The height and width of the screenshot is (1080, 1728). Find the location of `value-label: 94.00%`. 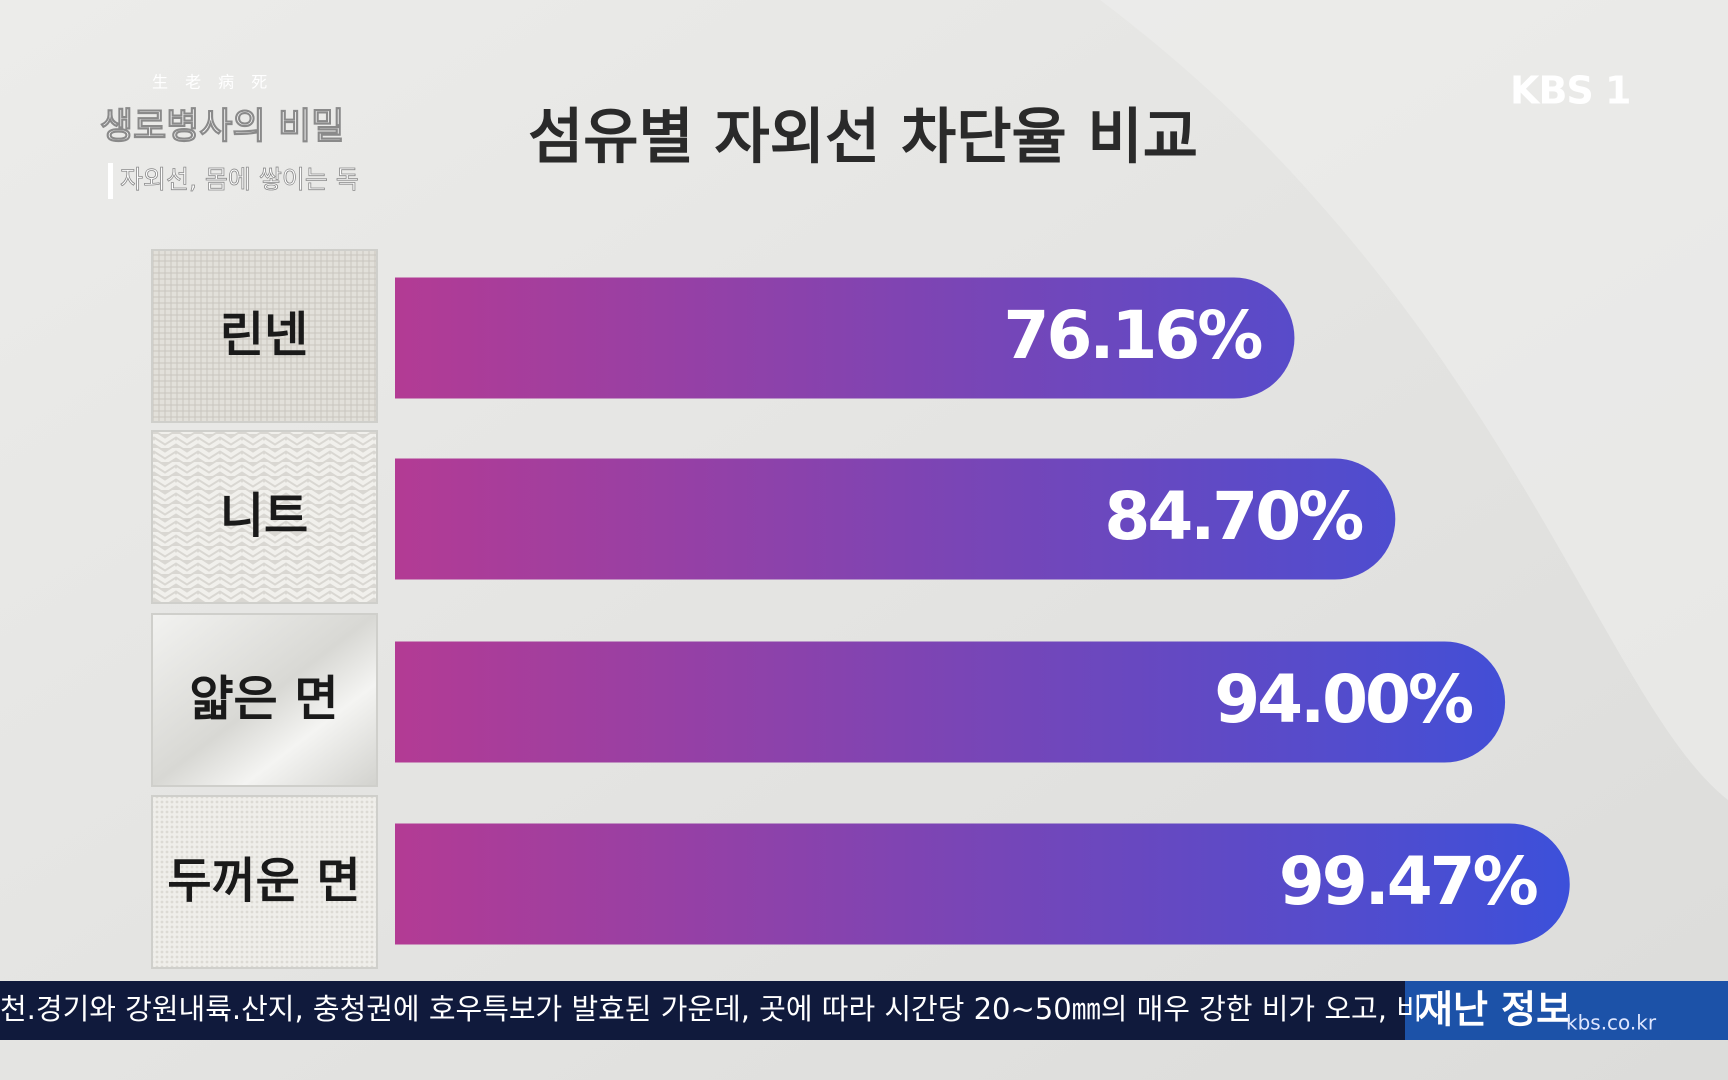

value-label: 94.00% is located at coordinates (1343, 699).